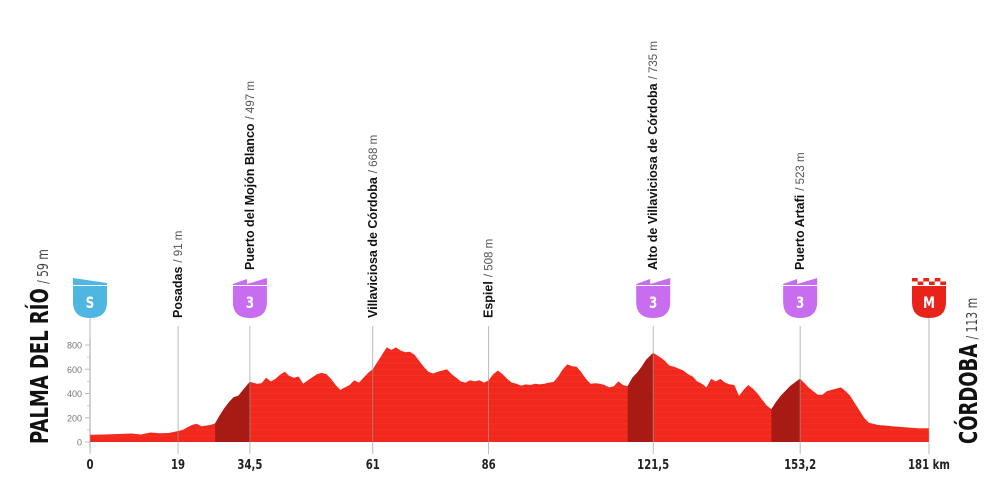  Describe the element at coordinates (90, 281) in the screenshot. I see `start-flag` at that location.